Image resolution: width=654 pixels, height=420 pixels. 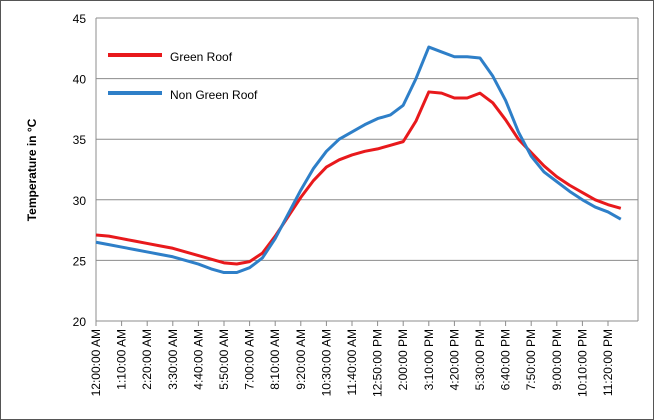 What do you see at coordinates (557, 359) in the screenshot?
I see `x-tick-label: 9:00:00 PM` at bounding box center [557, 359].